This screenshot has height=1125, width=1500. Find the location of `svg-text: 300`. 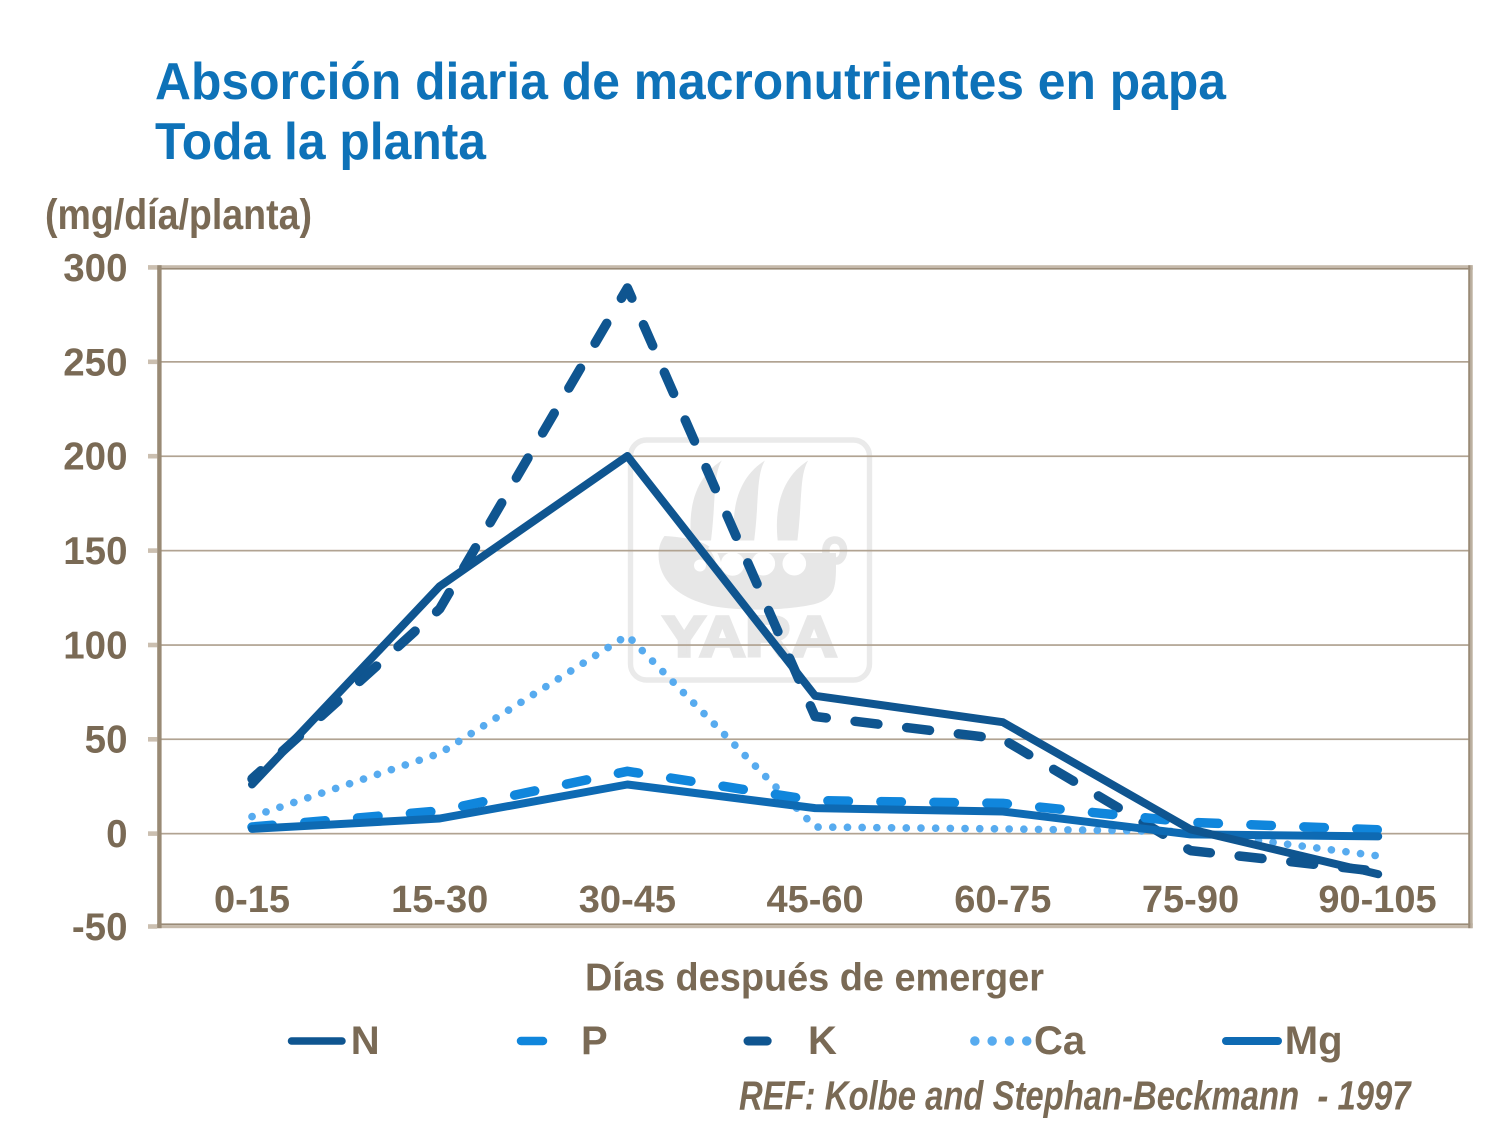

svg-text: 300 is located at coordinates (95, 268).